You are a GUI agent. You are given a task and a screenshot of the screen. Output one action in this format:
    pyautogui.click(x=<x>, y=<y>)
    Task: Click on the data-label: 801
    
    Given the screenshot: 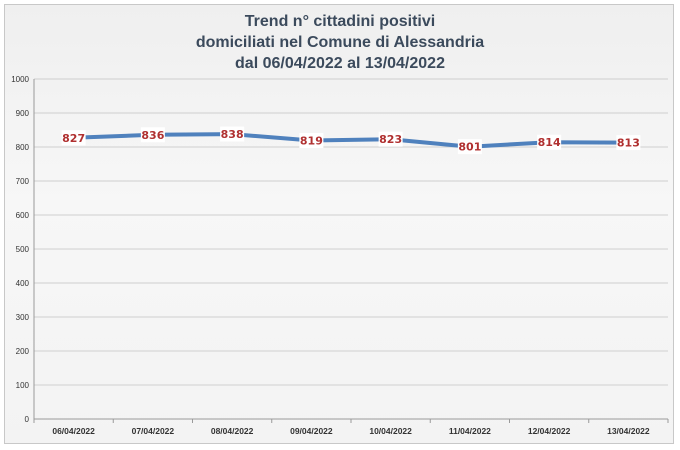 What is the action you would take?
    pyautogui.click(x=469, y=147)
    